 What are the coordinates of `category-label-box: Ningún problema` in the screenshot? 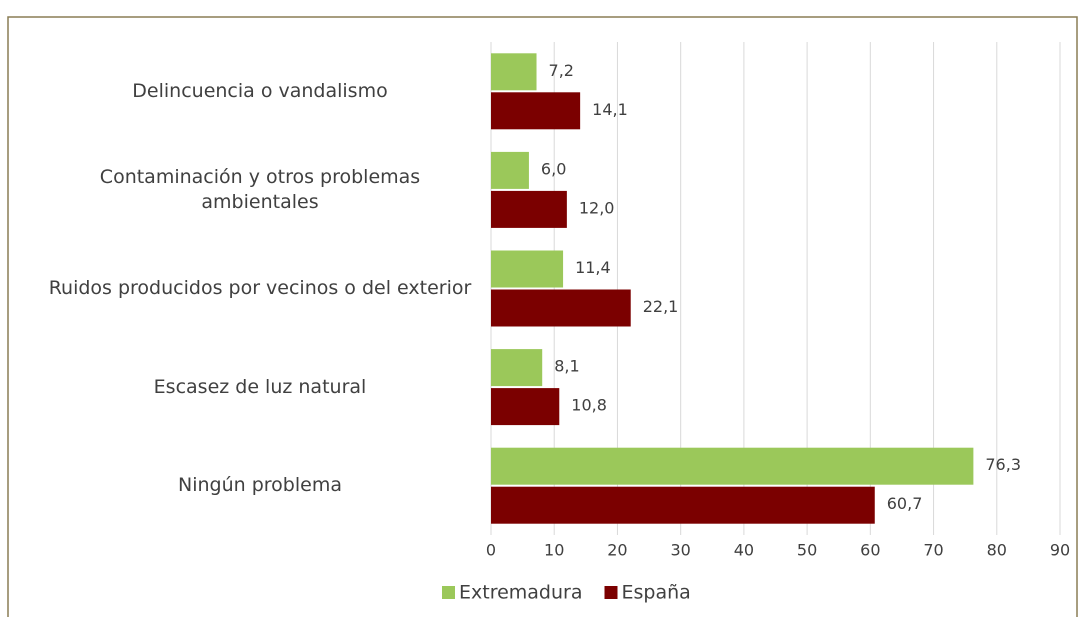 It's located at (260, 485).